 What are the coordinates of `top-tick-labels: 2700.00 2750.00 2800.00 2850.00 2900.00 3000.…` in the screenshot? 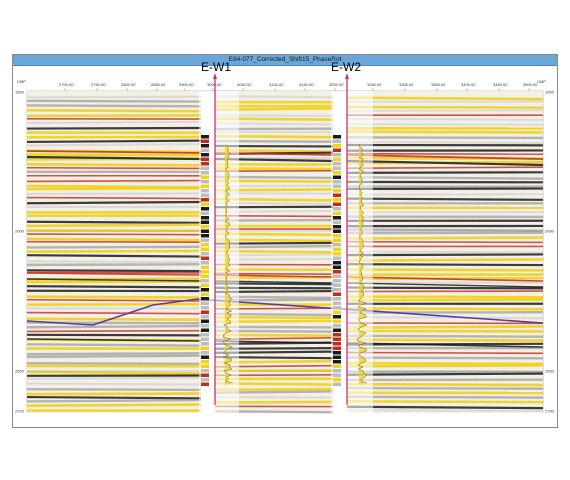 It's located at (298, 86).